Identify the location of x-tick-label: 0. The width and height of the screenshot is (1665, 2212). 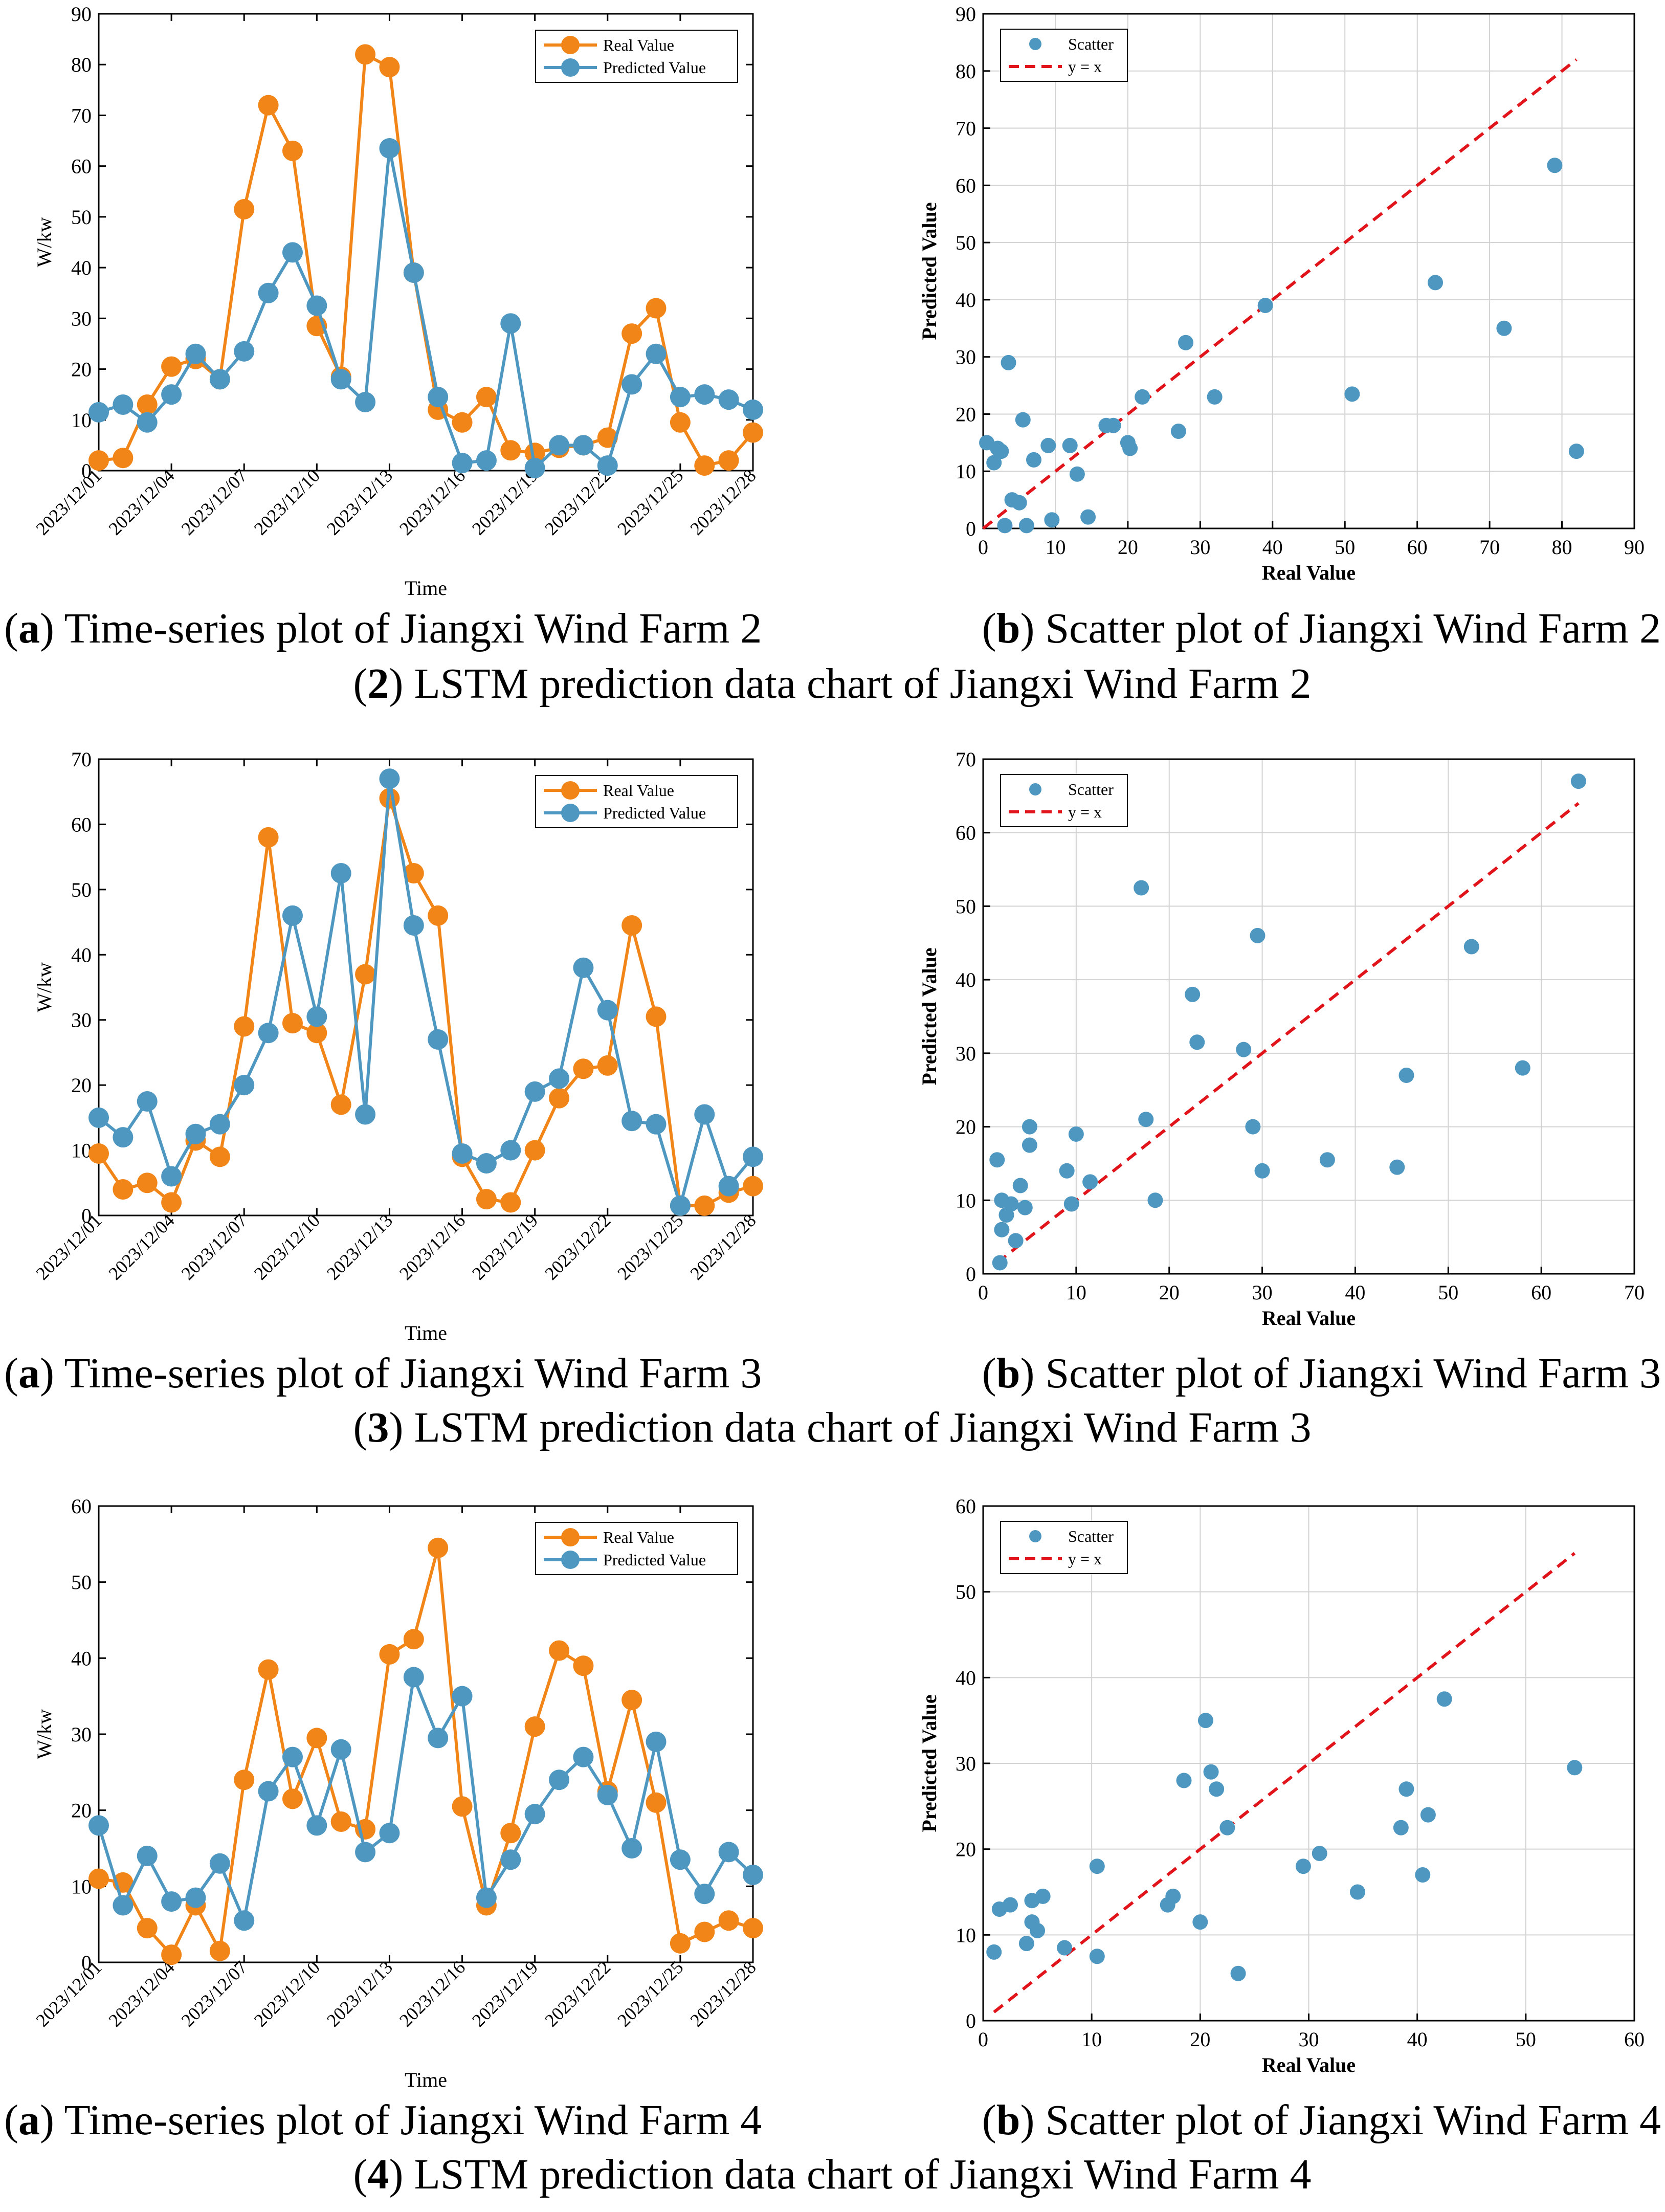
(983, 547).